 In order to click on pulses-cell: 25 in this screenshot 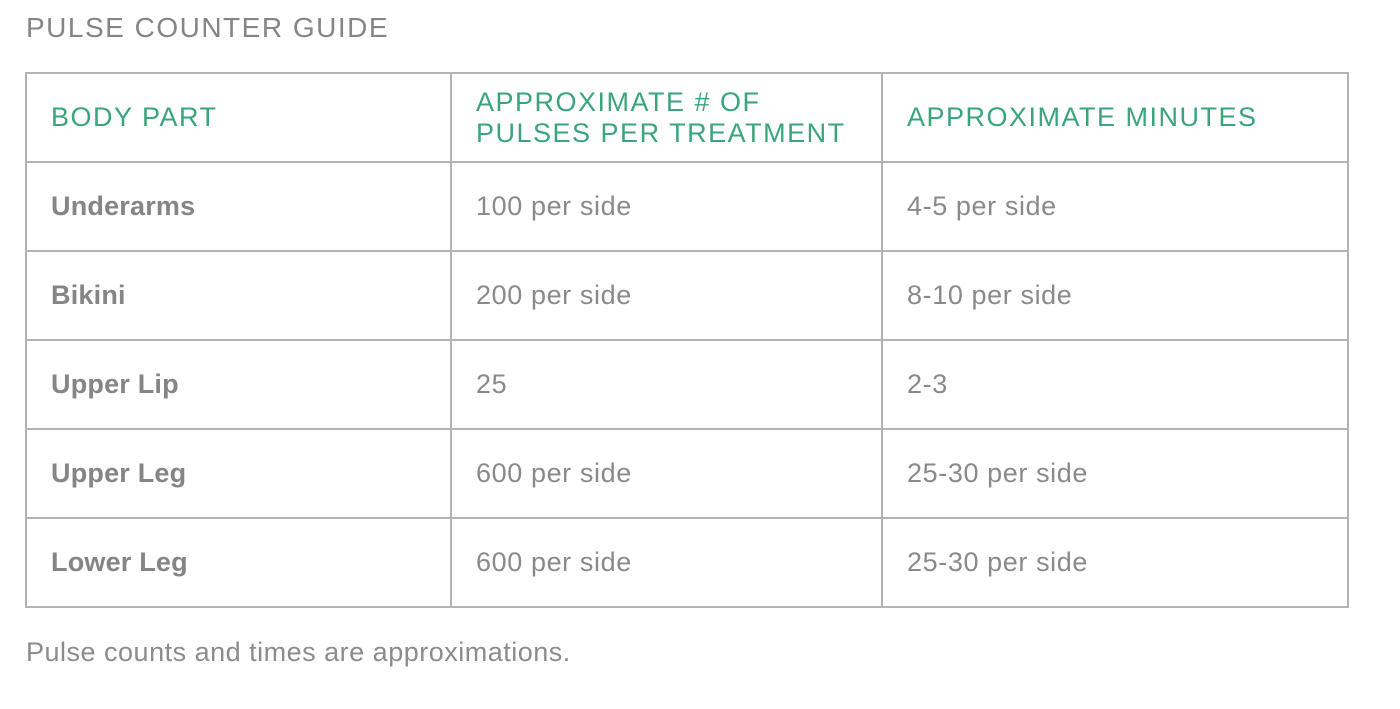, I will do `click(666, 384)`.